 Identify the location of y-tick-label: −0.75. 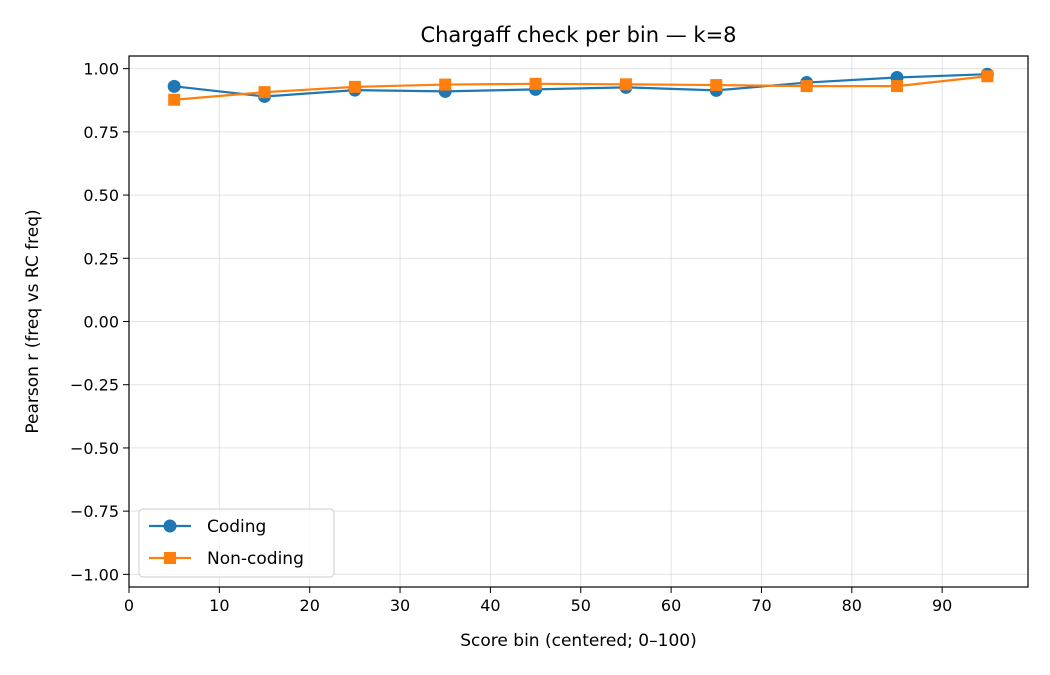
(94, 511).